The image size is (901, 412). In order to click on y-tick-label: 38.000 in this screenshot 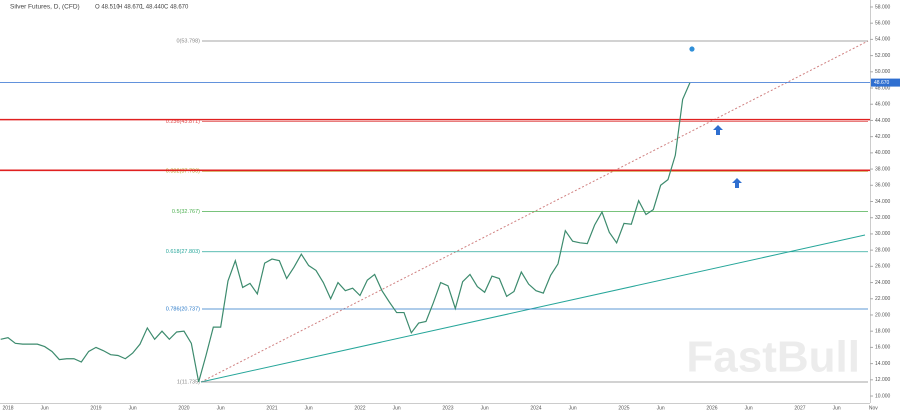, I will do `click(883, 169)`.